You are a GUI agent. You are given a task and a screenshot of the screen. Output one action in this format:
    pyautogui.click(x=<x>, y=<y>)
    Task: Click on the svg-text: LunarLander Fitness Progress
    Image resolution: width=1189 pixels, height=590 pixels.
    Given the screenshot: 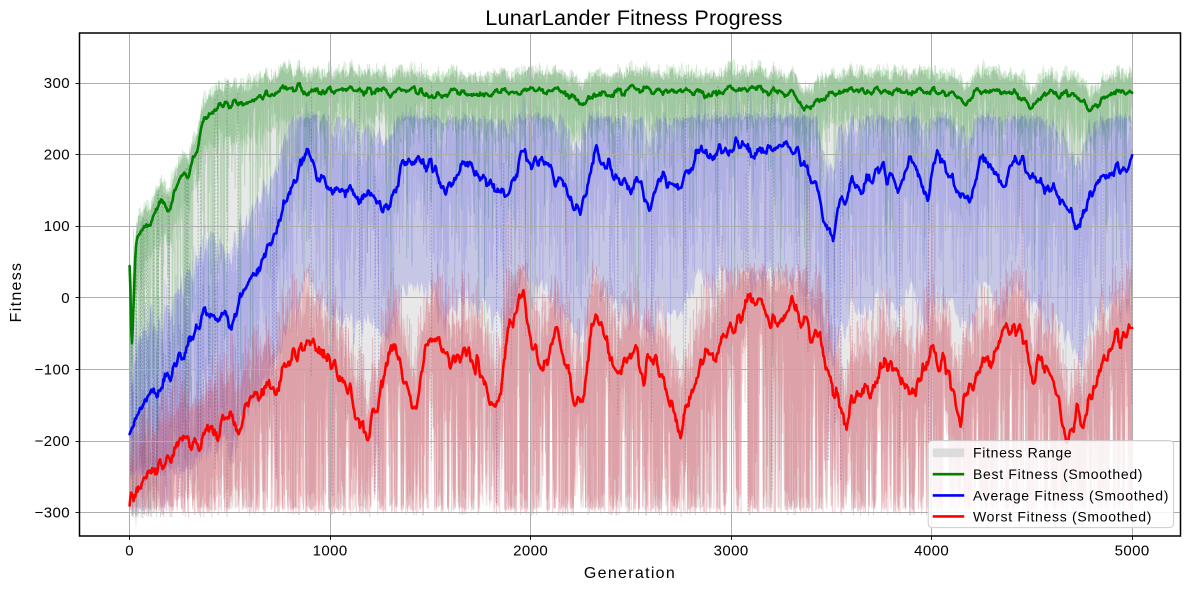 What is the action you would take?
    pyautogui.click(x=633, y=17)
    